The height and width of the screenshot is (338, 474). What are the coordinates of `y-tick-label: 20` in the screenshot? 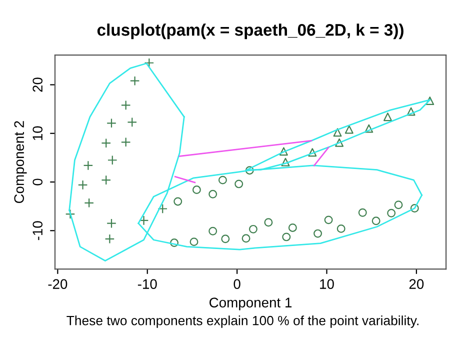 It's located at (37, 85).